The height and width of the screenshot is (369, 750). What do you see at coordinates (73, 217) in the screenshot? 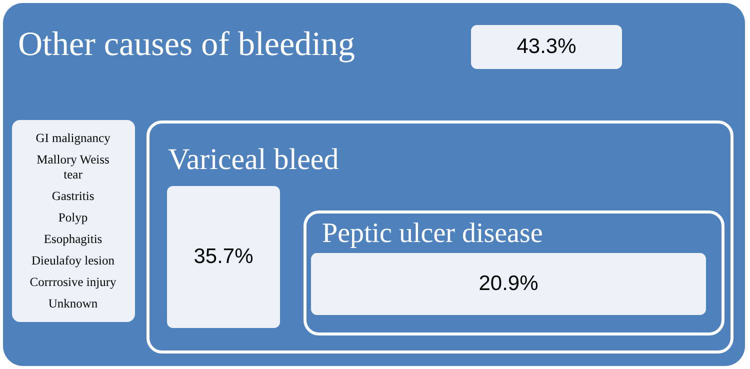
I see `text: Polyp` at bounding box center [73, 217].